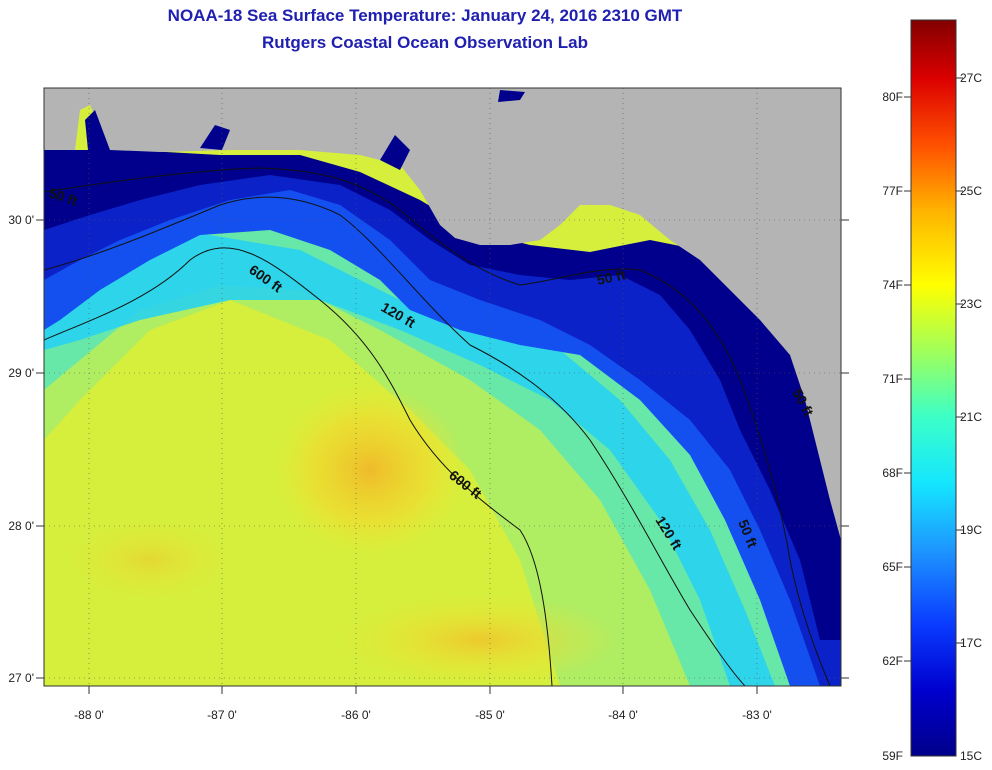 This screenshot has height=770, width=992. What do you see at coordinates (757, 715) in the screenshot?
I see `lon-label: -83 0'` at bounding box center [757, 715].